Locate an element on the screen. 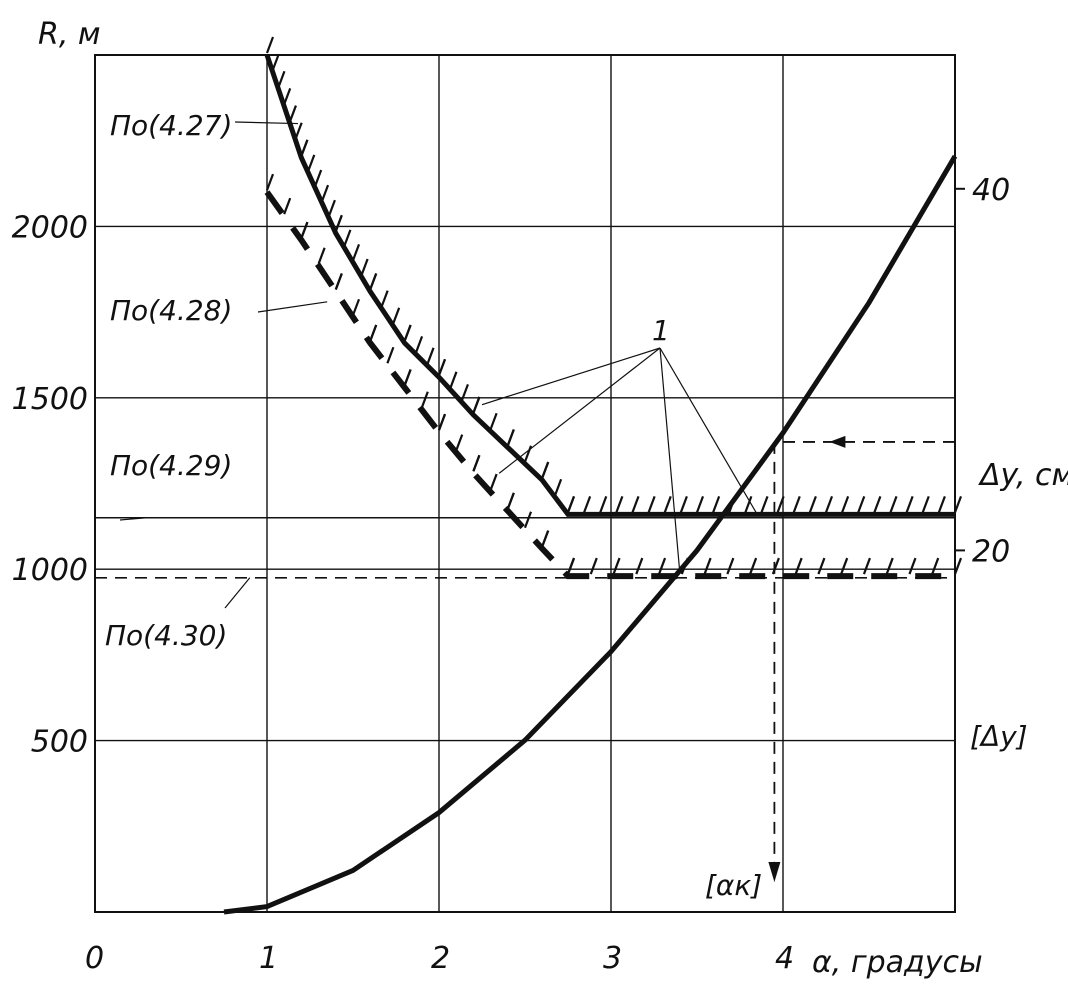 Image resolution: width=1068 pixels, height=1000 pixels. y-axis-left-label: R, м is located at coordinates (69, 34).